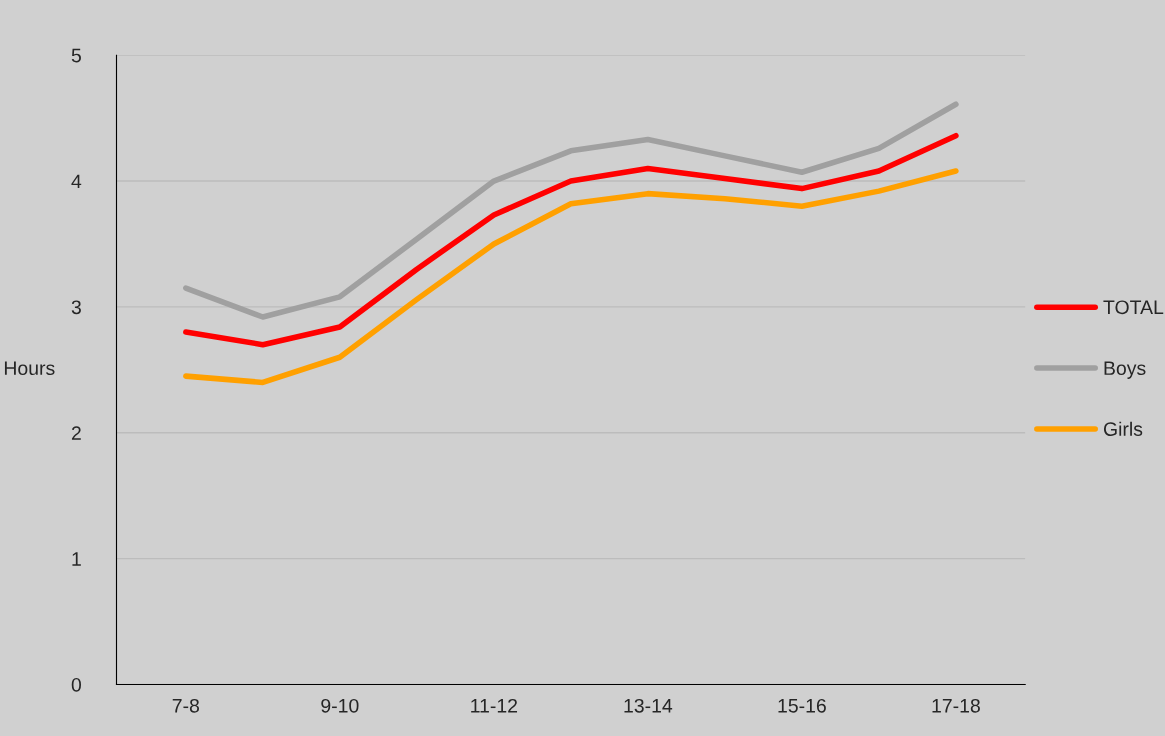 The width and height of the screenshot is (1165, 736). What do you see at coordinates (76, 684) in the screenshot?
I see `y-tick-label: 0` at bounding box center [76, 684].